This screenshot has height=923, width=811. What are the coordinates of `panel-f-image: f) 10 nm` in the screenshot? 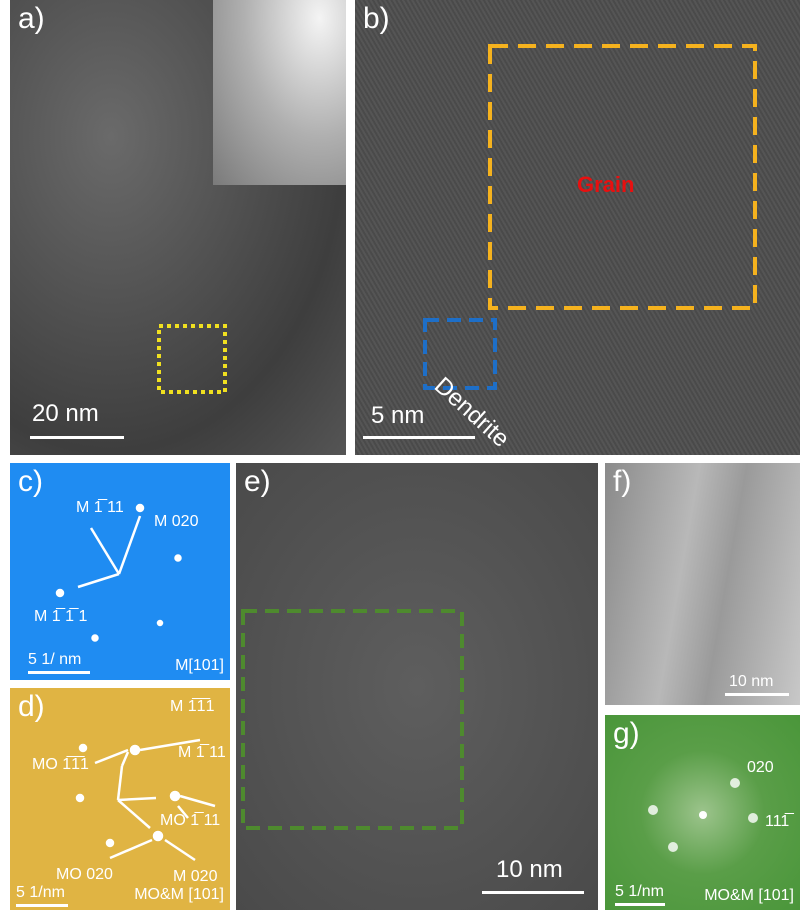 It's located at (702, 584).